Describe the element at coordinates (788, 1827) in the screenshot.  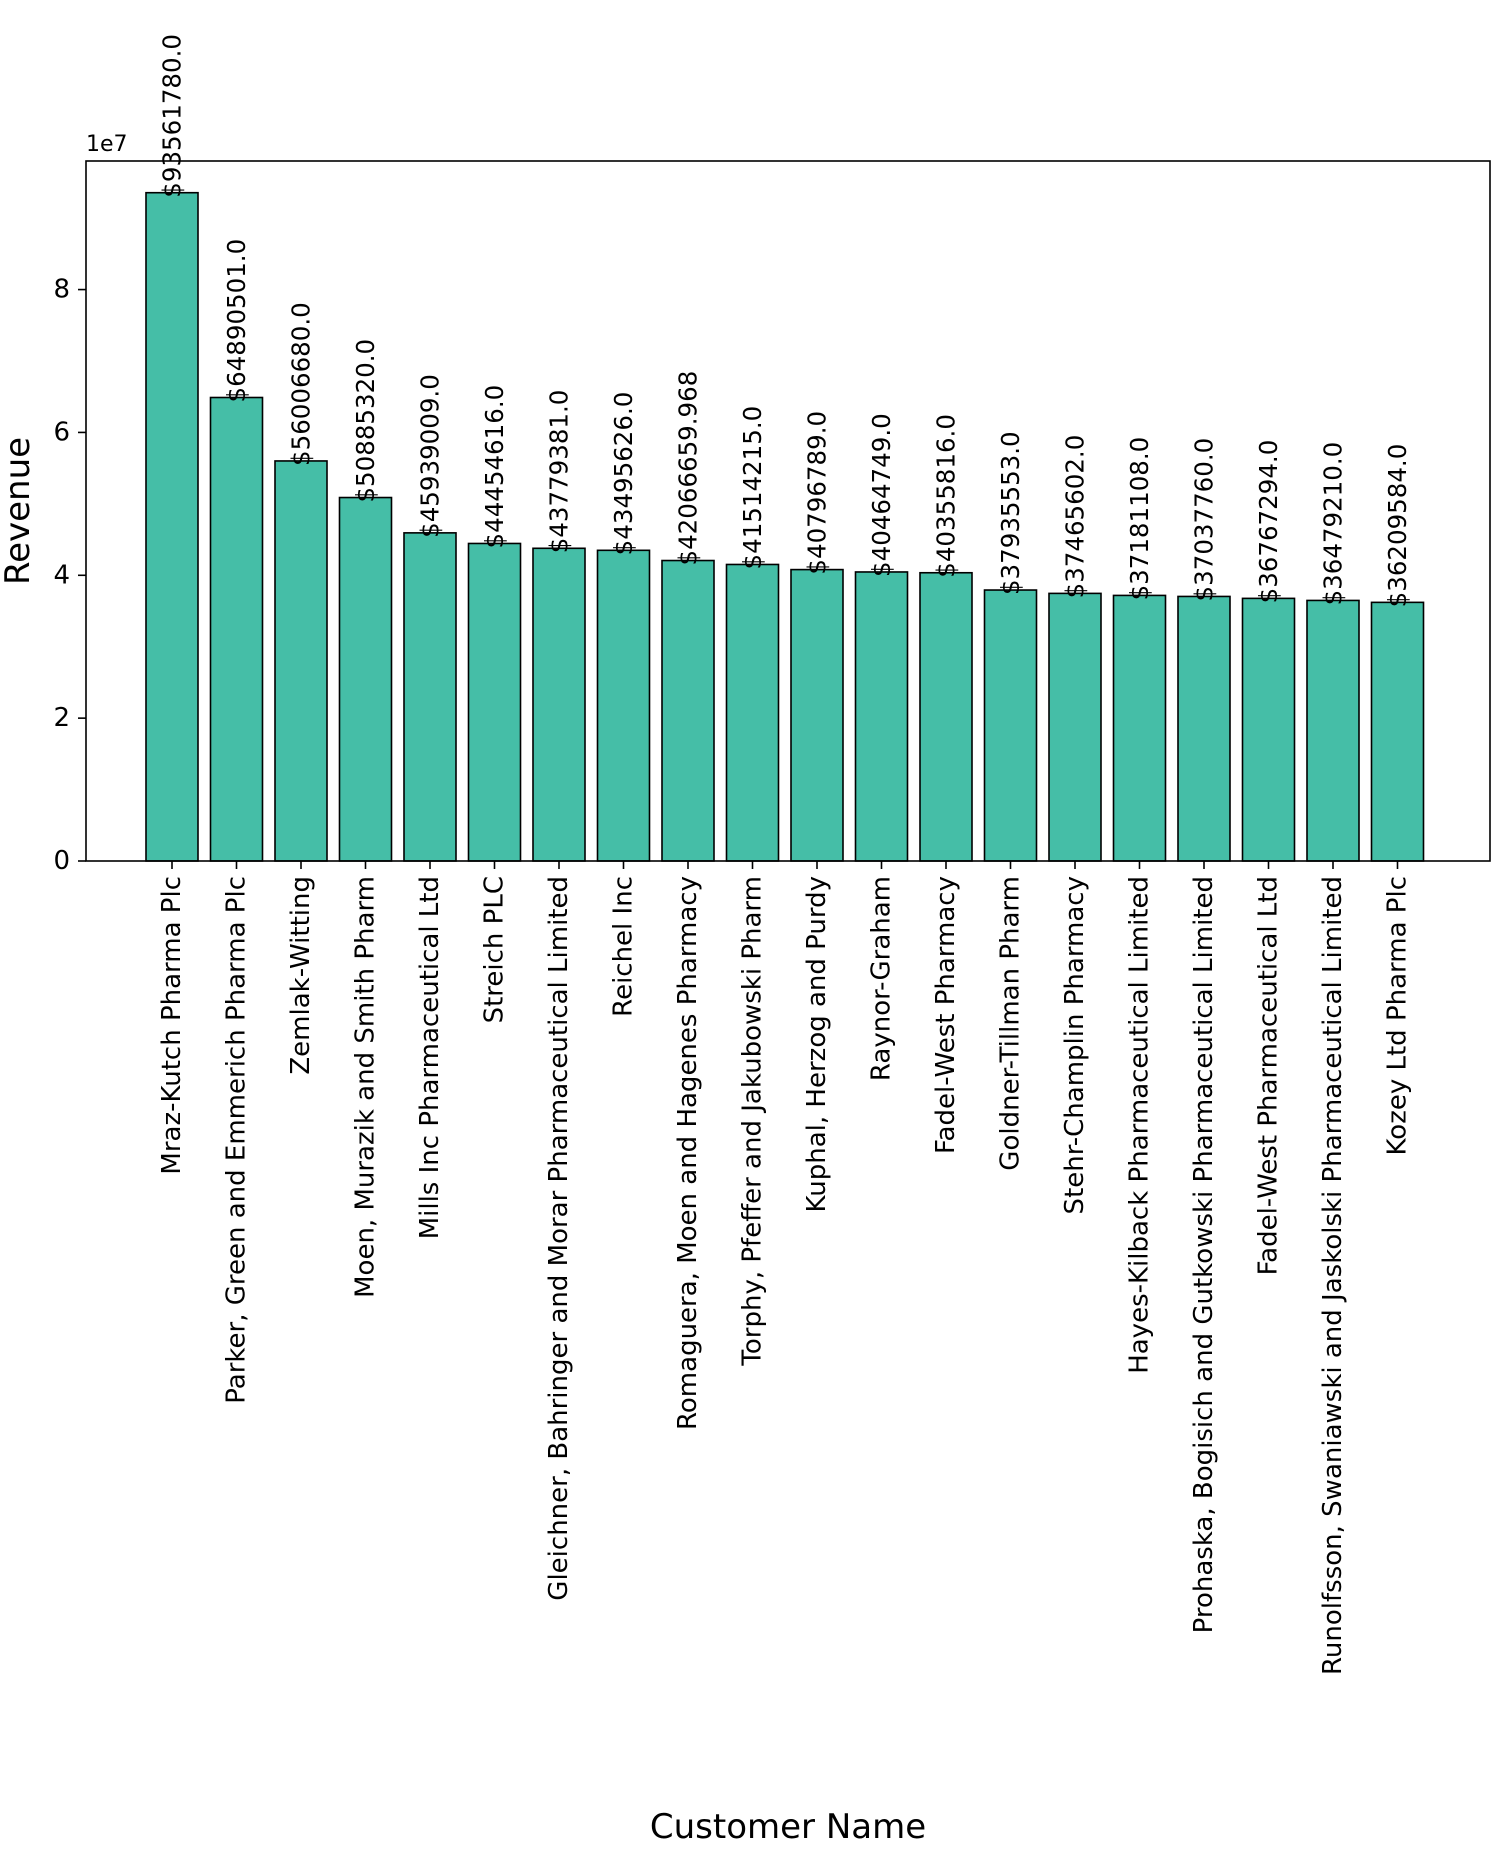
I see `x-axis-title: Customer Name` at that location.